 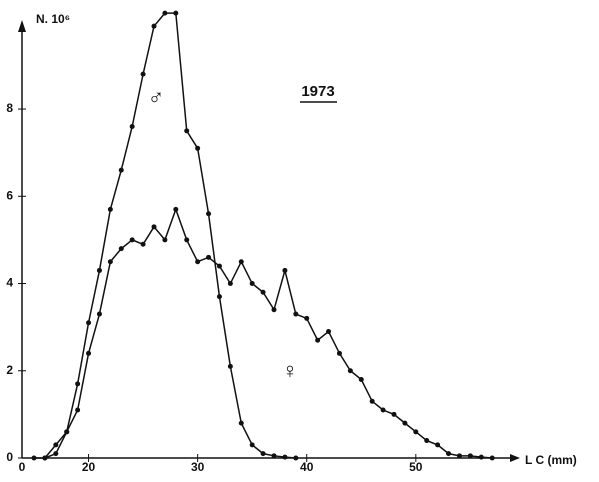 I want to click on x-axis-arrow, so click(x=515, y=458).